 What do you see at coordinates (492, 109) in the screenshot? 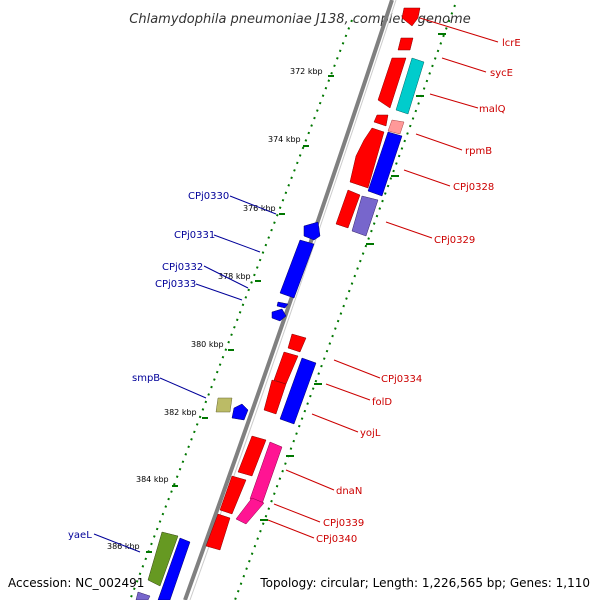
I see `gene-label-malQ: malQ` at bounding box center [492, 109].